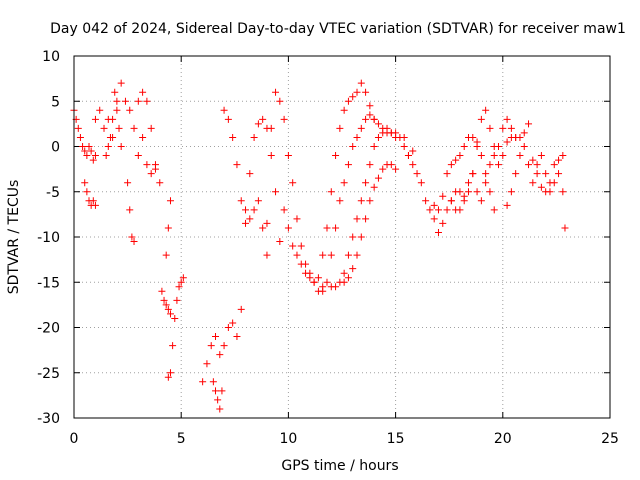  I want to click on series-d1, so click(464, 171).